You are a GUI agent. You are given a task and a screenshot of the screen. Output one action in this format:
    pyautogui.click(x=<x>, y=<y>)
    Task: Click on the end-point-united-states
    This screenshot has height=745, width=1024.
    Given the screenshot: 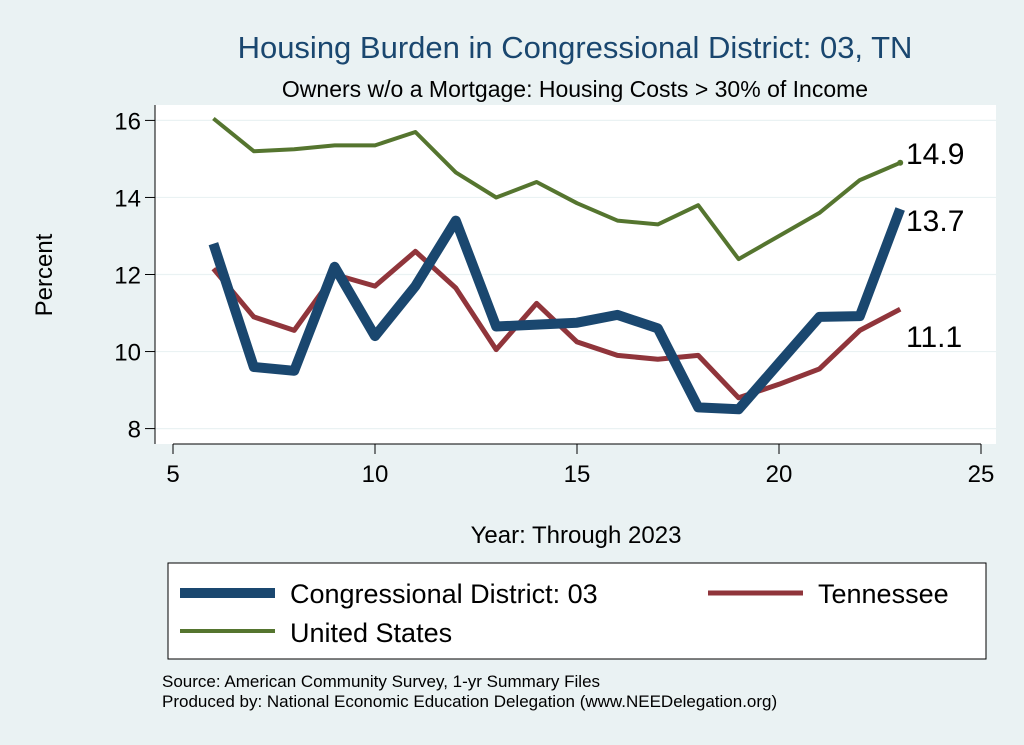 What is the action you would take?
    pyautogui.click(x=900, y=162)
    